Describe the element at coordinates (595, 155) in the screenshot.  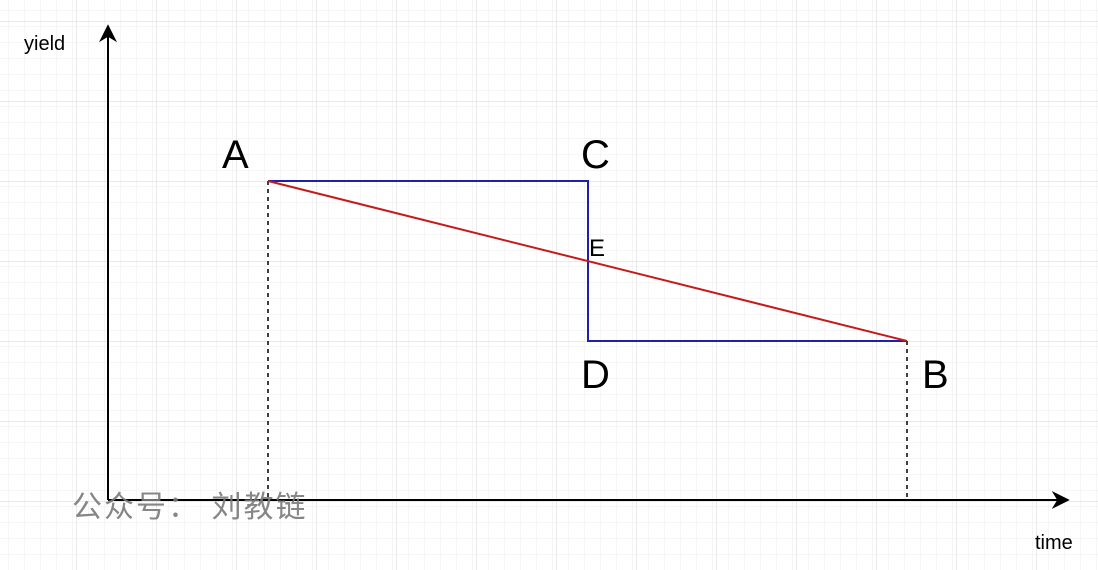
I see `point-label-c: C` at that location.